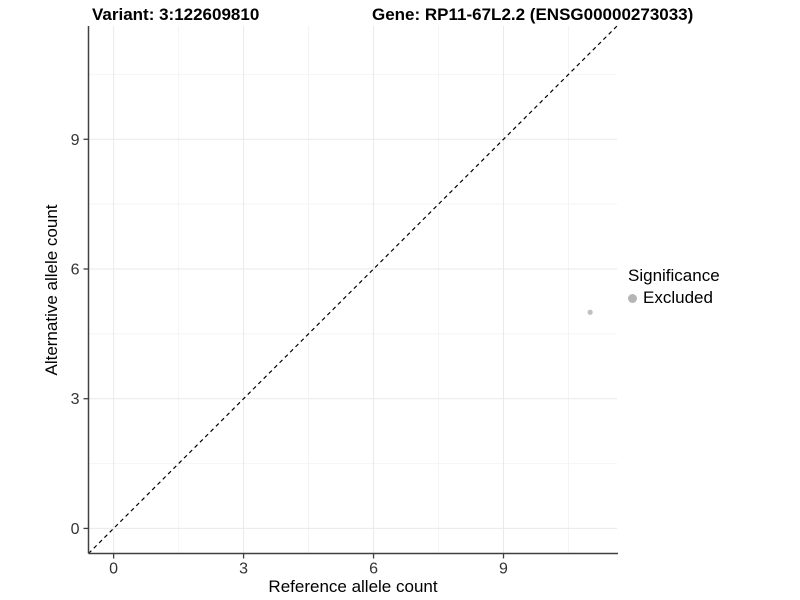 Image resolution: width=800 pixels, height=600 pixels. I want to click on plot-title-gene: Gene: RP11-67L2.2 (ENSG00000273033), so click(533, 14).